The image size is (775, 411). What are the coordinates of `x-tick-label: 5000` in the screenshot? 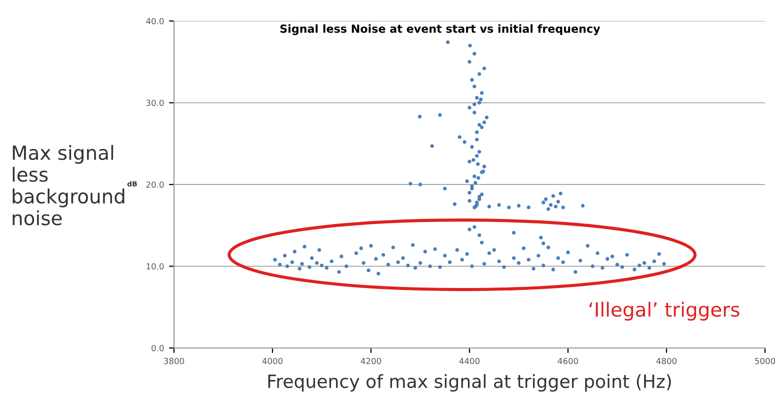 It's located at (765, 361).